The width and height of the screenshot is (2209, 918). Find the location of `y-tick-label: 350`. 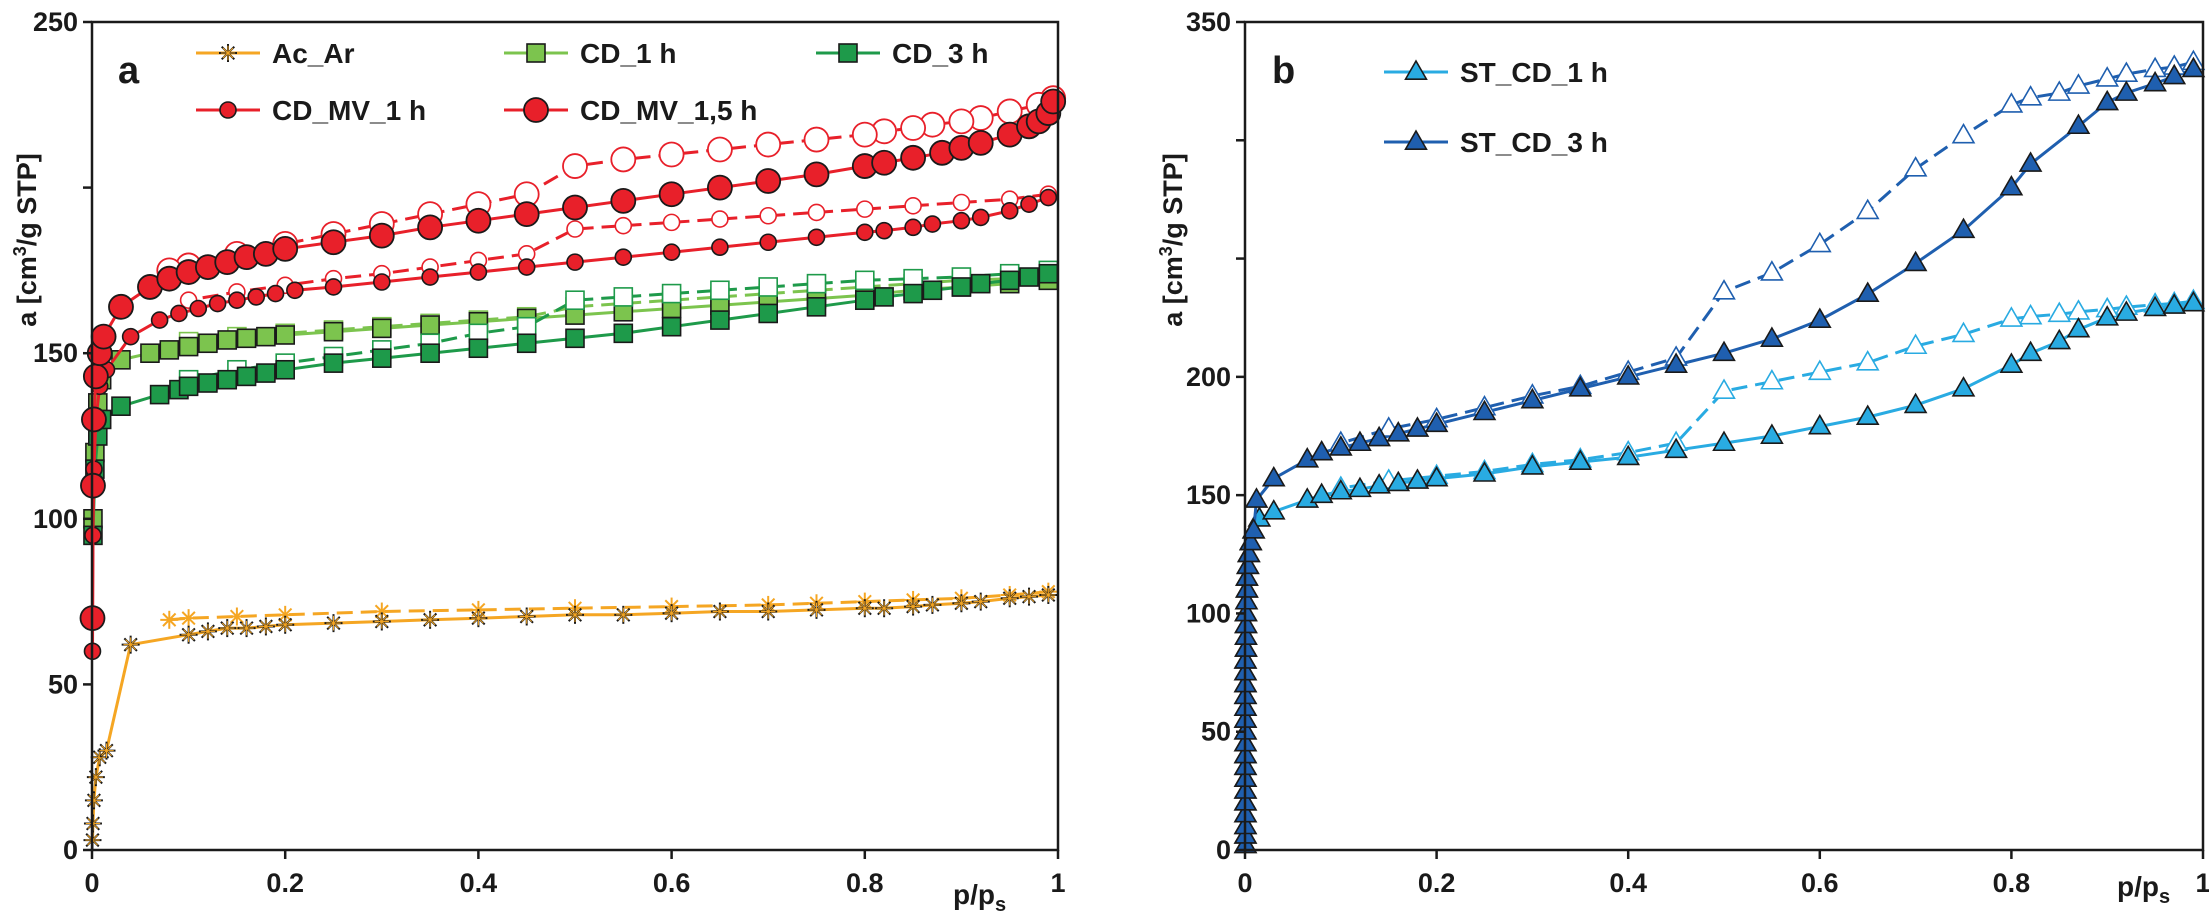

y-tick-label: 350 is located at coordinates (1208, 22).